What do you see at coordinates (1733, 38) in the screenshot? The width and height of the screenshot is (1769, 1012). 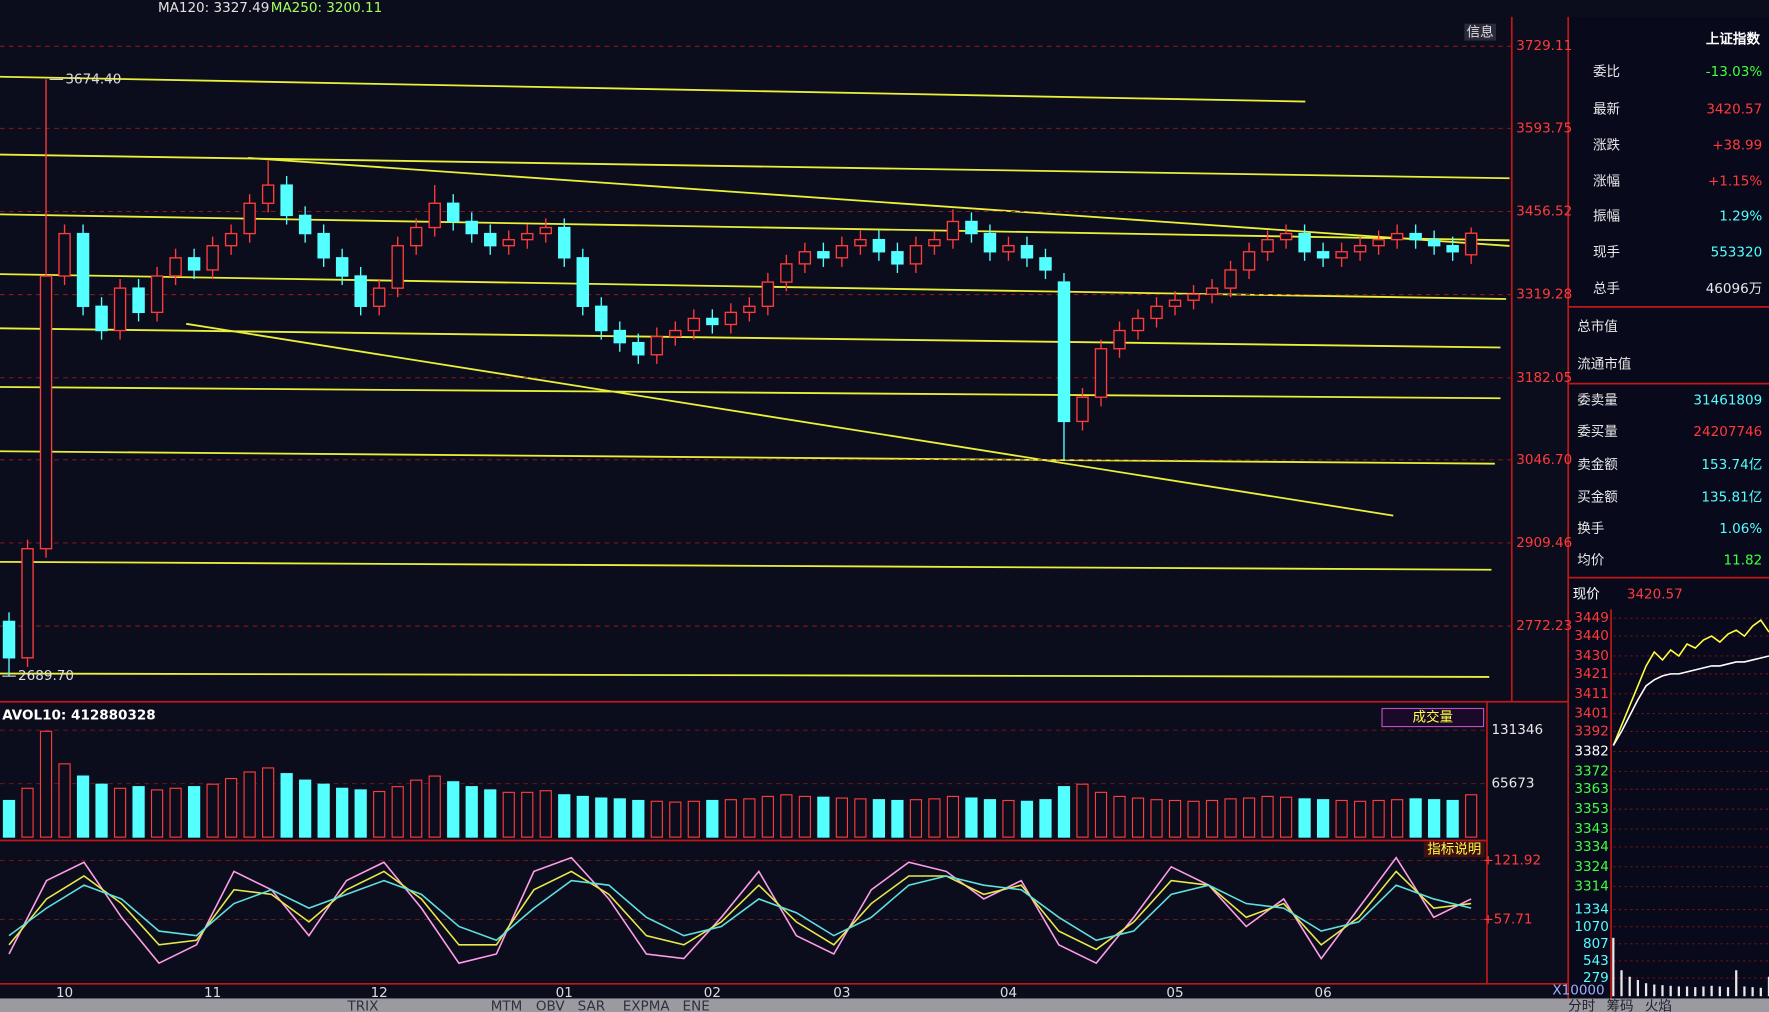 I see `panel-title: 上证指数` at bounding box center [1733, 38].